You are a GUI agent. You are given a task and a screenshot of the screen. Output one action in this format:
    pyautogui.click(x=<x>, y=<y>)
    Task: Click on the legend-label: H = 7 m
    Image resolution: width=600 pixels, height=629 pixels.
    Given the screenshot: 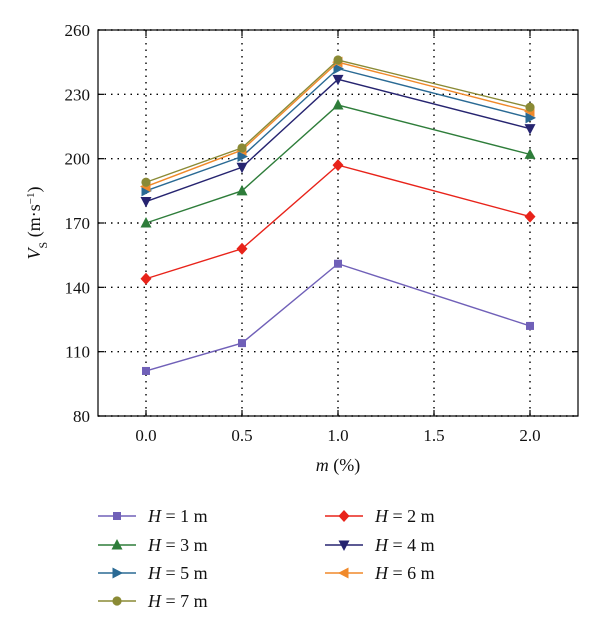 What is the action you would take?
    pyautogui.click(x=177, y=601)
    